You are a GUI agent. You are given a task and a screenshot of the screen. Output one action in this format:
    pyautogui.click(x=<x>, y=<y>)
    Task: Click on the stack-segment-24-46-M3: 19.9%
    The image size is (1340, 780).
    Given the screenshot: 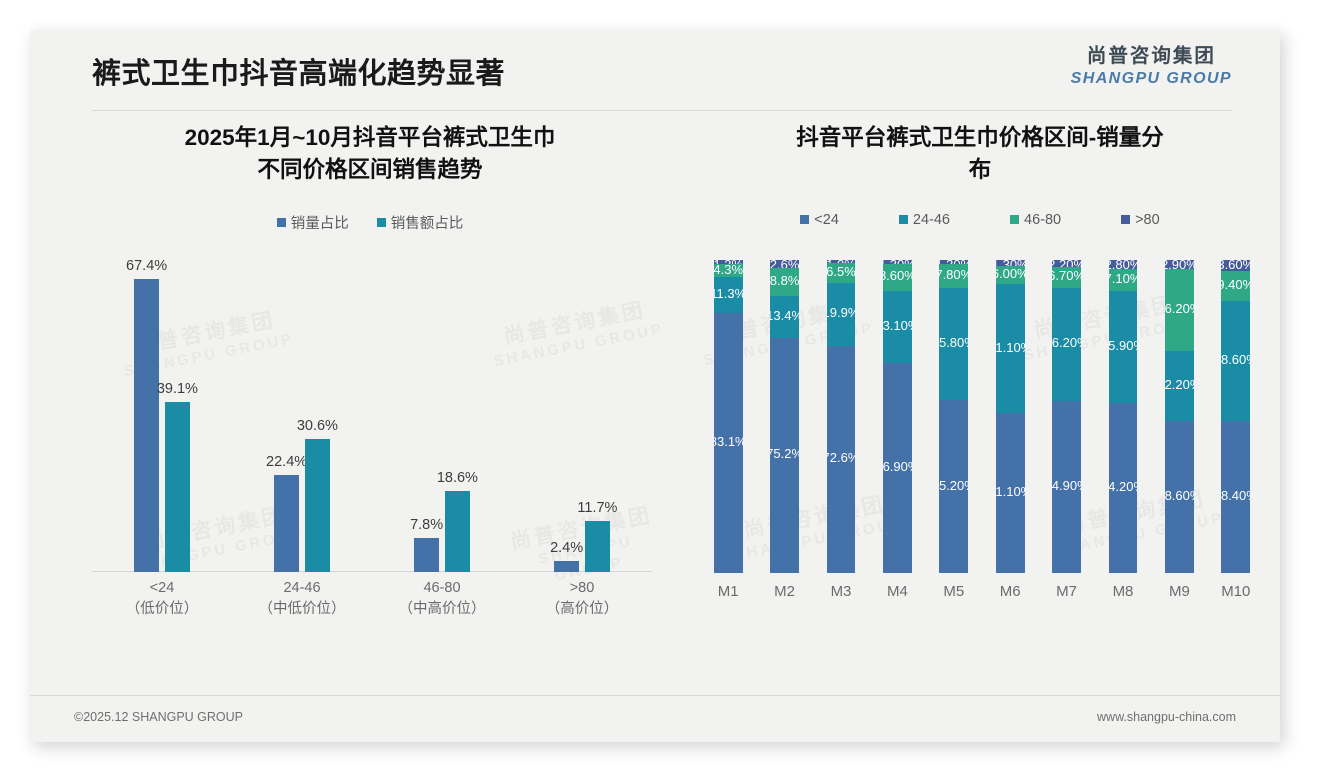 What is the action you would take?
    pyautogui.click(x=841, y=314)
    